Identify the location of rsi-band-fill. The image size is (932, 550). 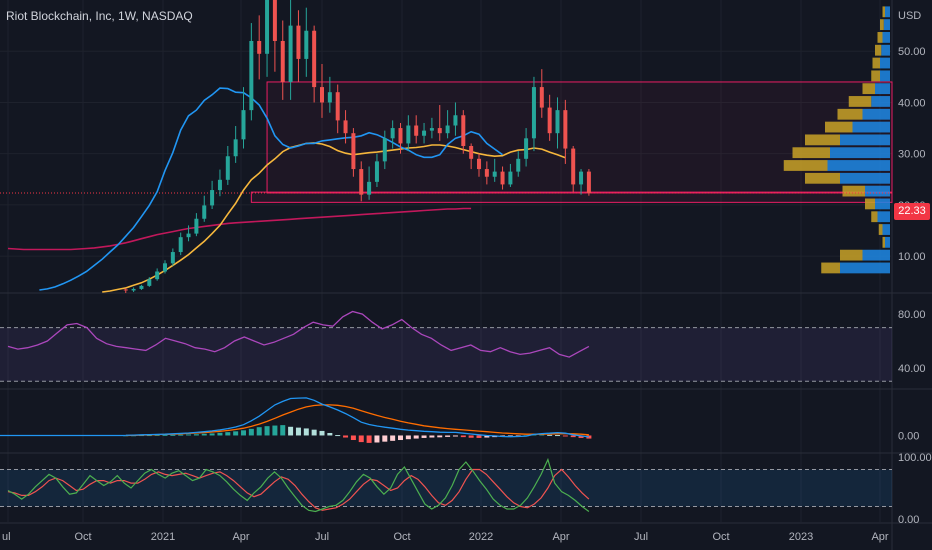
(446, 354).